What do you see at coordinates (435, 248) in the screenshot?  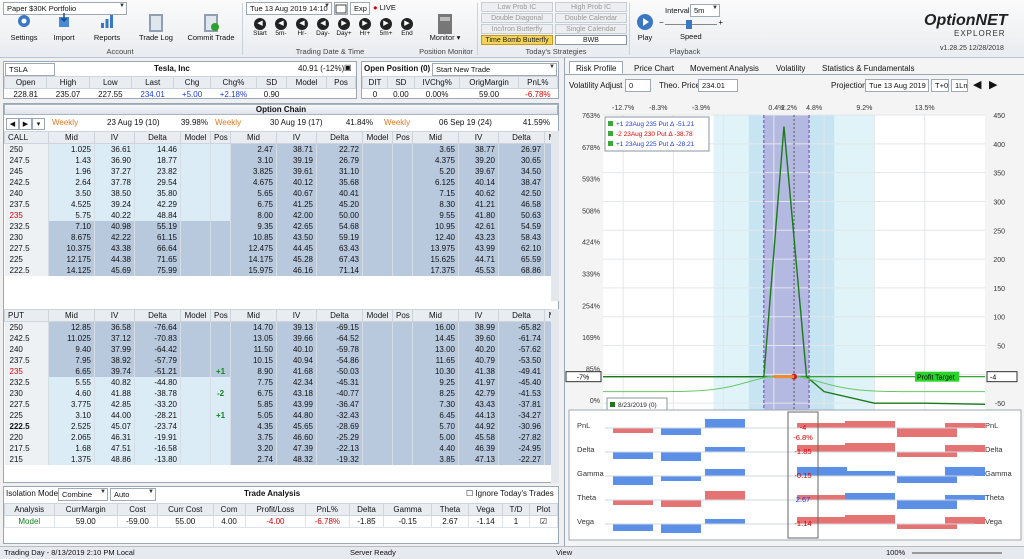 I see `mid-cell: 13.975` at bounding box center [435, 248].